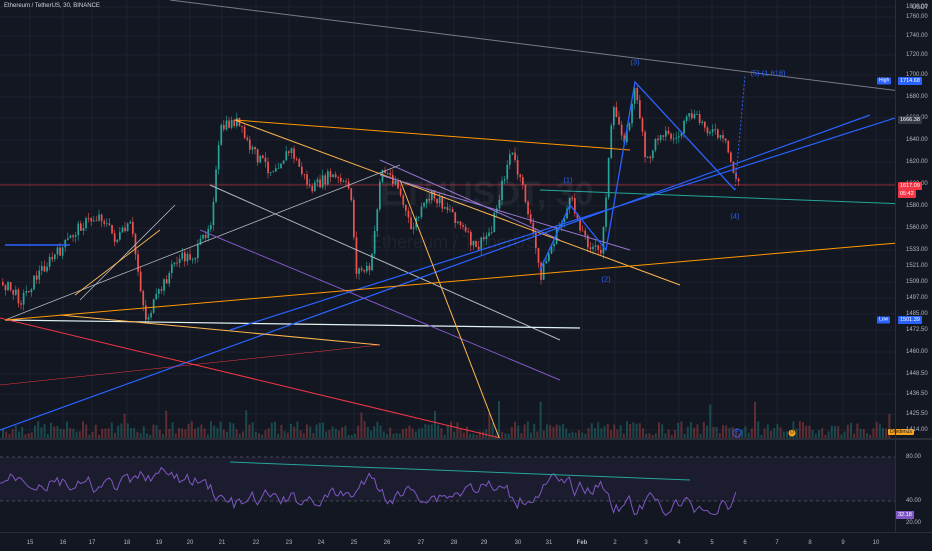 The width and height of the screenshot is (932, 551). I want to click on time-label: 10, so click(876, 543).